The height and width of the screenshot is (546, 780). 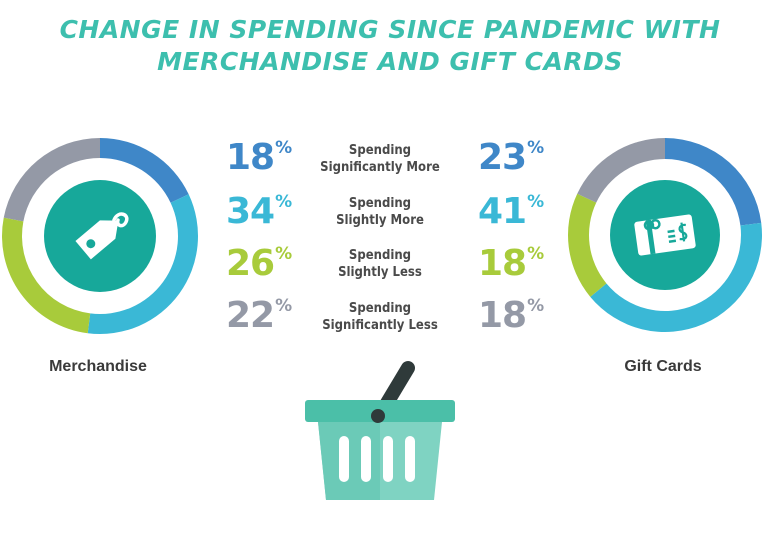 I want to click on shopping-basket-icon, so click(x=380, y=430).